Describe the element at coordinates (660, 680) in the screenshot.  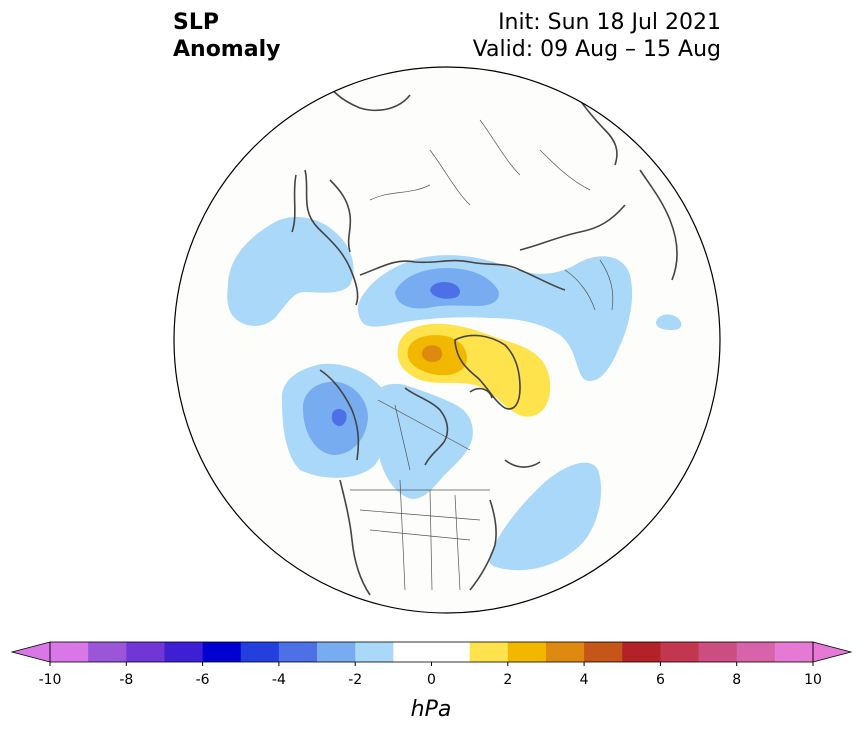
I see `colorbar-tick-label: 6` at that location.